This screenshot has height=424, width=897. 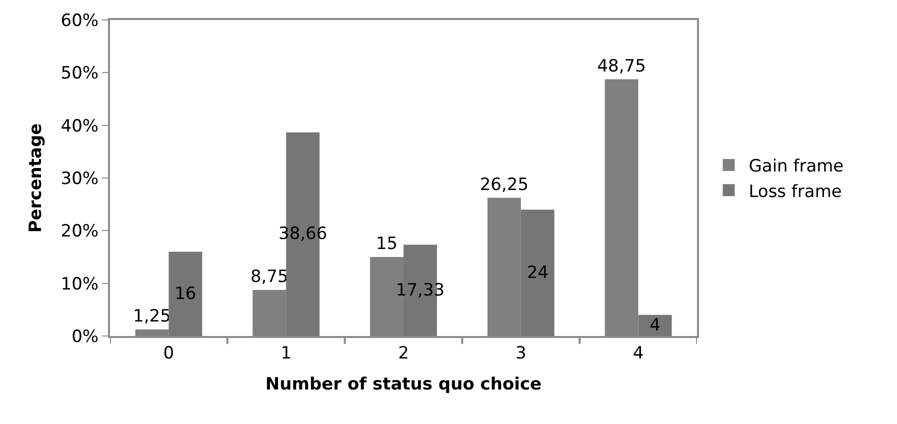 I want to click on data-label: 26,25, so click(x=504, y=184).